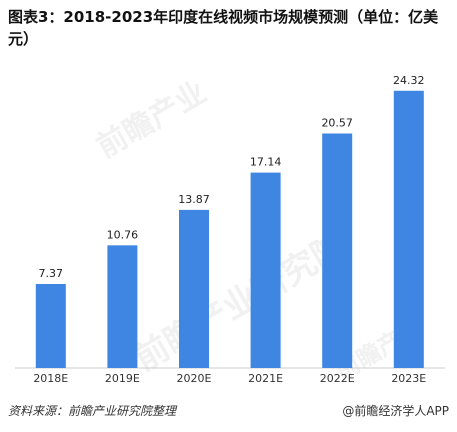  What do you see at coordinates (194, 199) in the screenshot?
I see `data-label-2020E: 13.87` at bounding box center [194, 199].